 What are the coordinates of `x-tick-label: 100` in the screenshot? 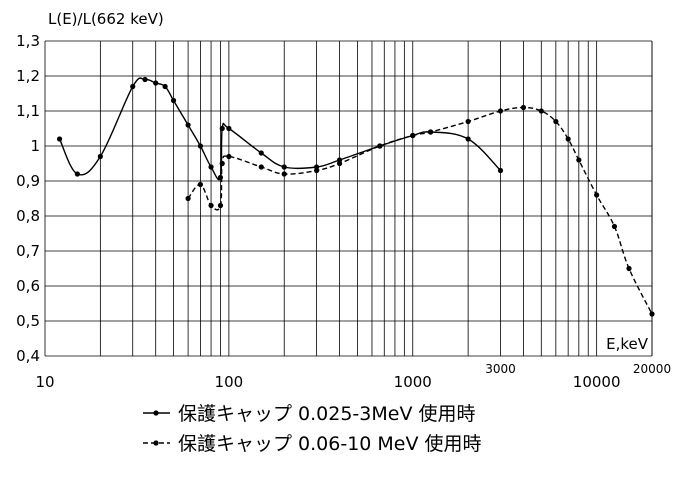 It's located at (229, 382).